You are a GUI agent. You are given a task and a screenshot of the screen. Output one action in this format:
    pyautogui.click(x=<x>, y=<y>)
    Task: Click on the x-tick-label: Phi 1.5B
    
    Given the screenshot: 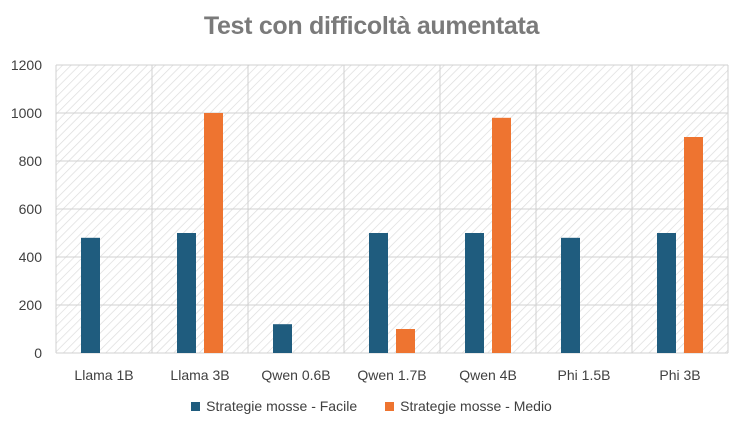 What is the action you would take?
    pyautogui.click(x=584, y=375)
    